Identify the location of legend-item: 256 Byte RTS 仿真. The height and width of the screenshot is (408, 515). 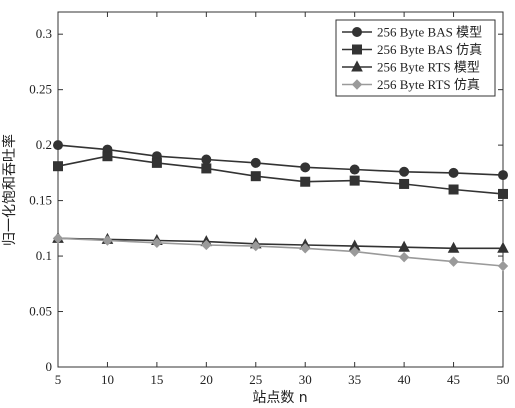
(411, 84).